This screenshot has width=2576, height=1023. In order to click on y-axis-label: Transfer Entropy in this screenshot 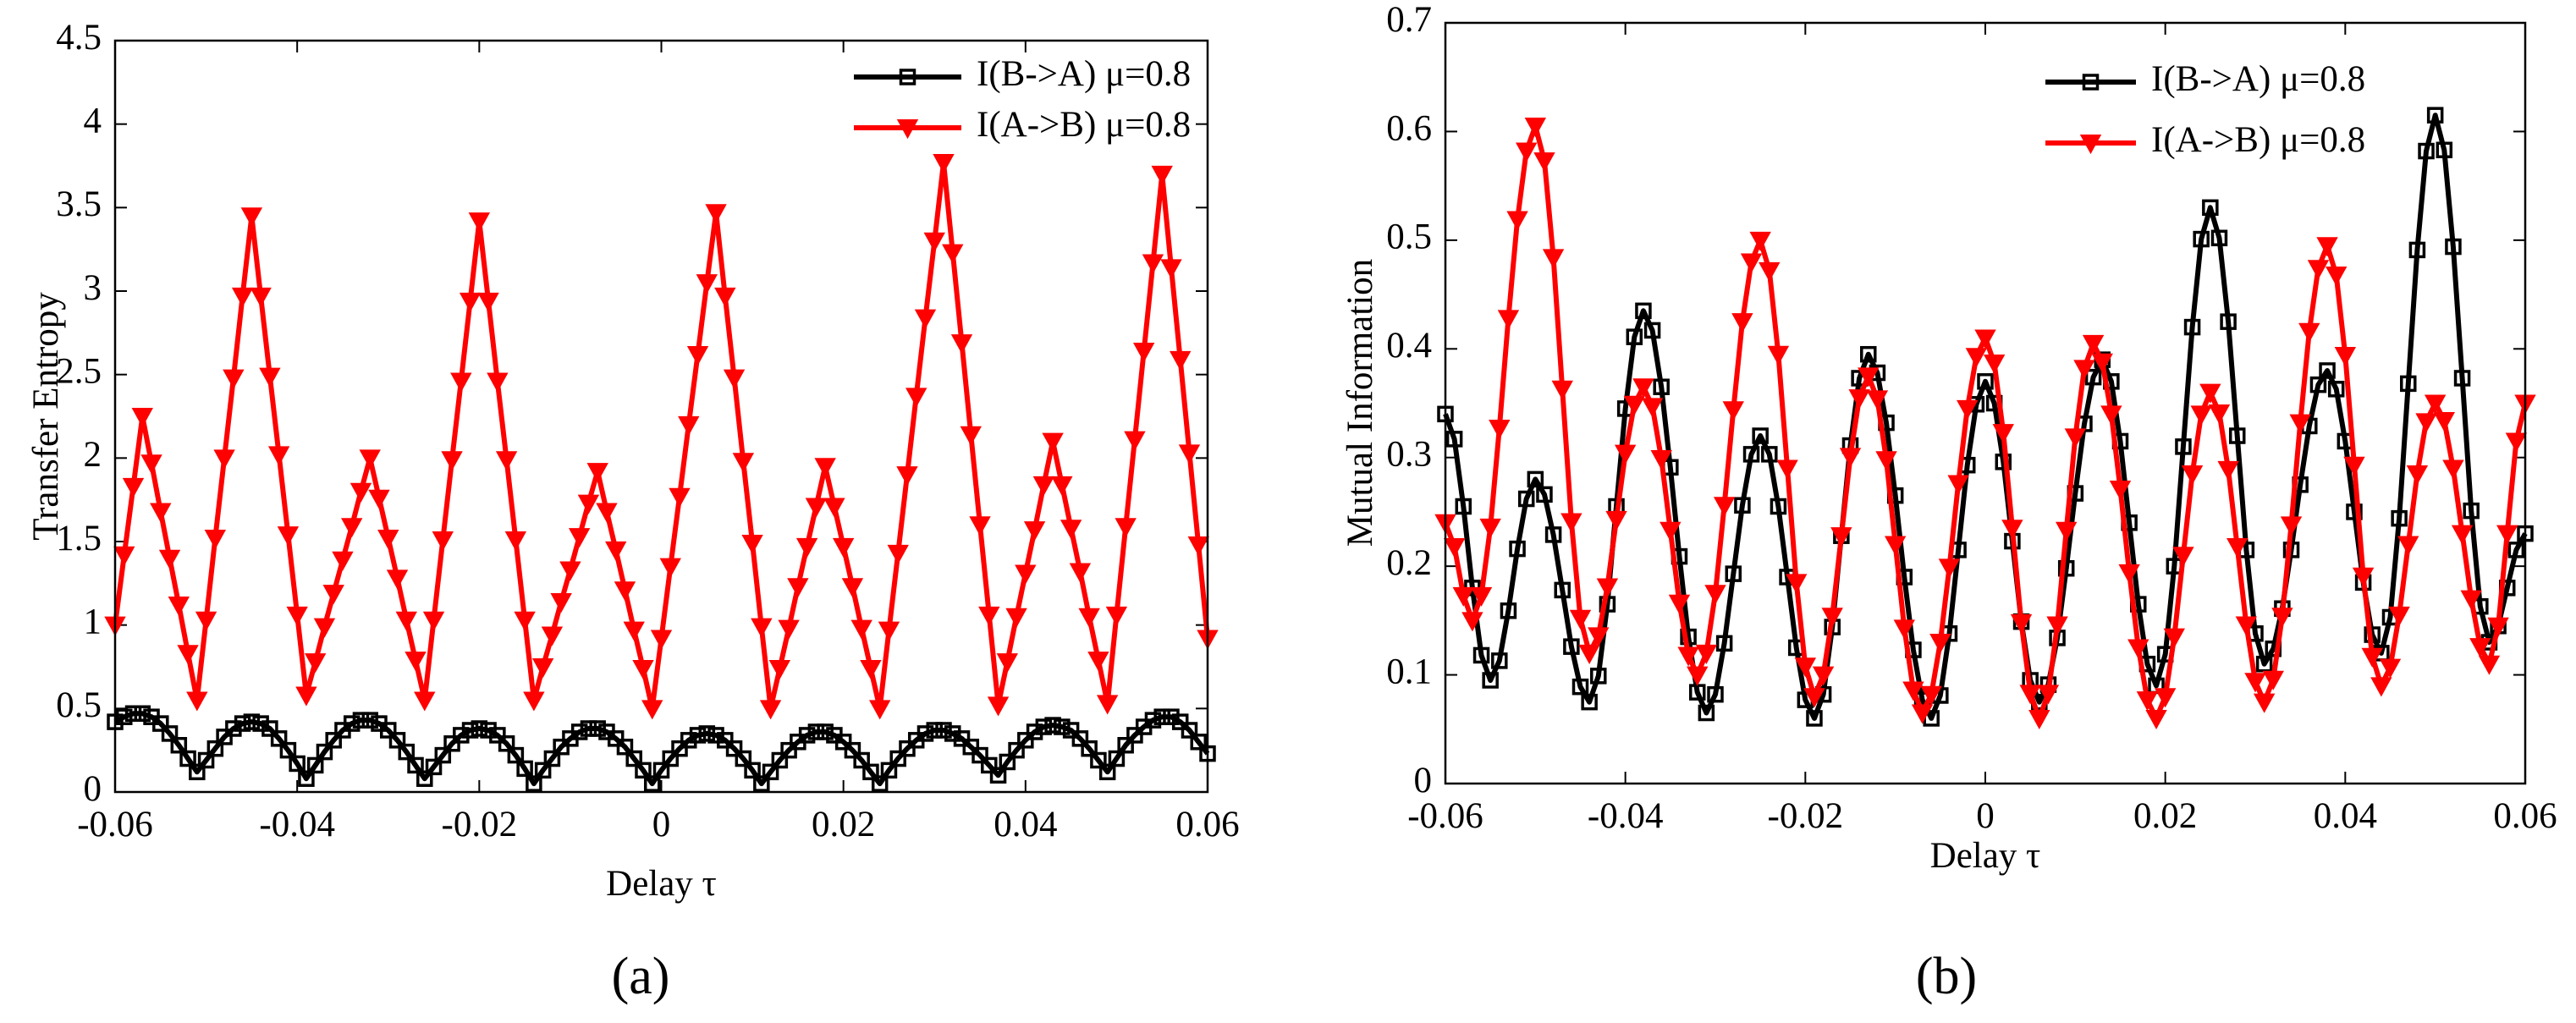, I will do `click(46, 416)`.